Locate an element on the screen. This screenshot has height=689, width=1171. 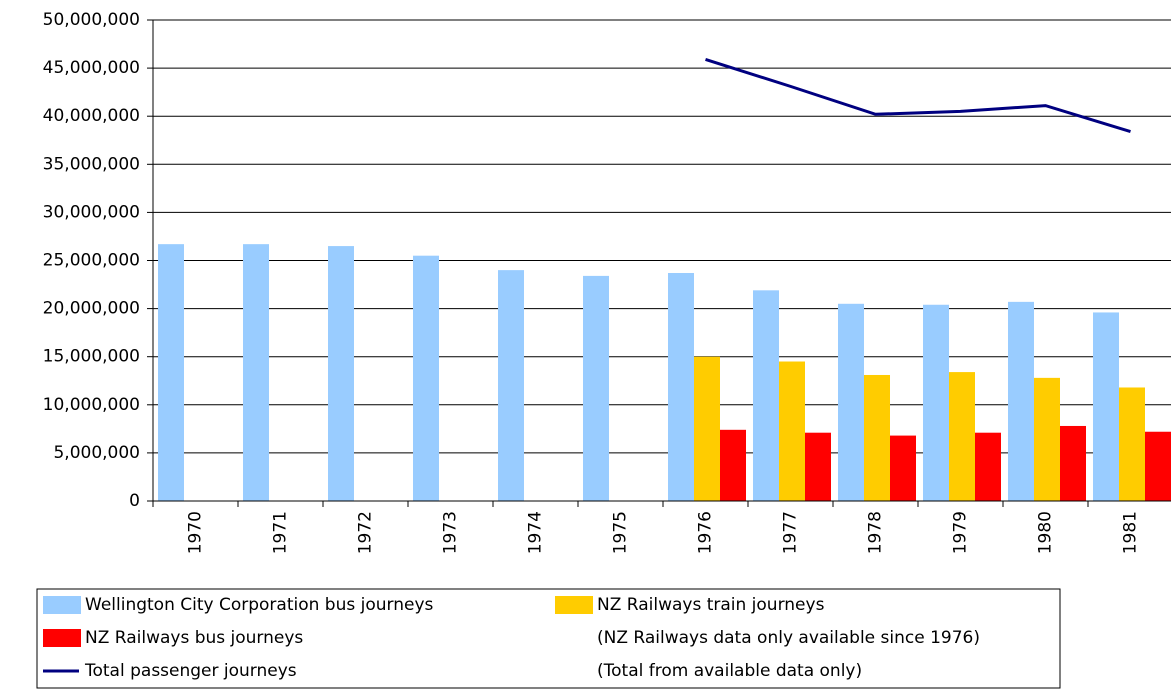
y-tick-label: 20,000,000 is located at coordinates (91, 309).